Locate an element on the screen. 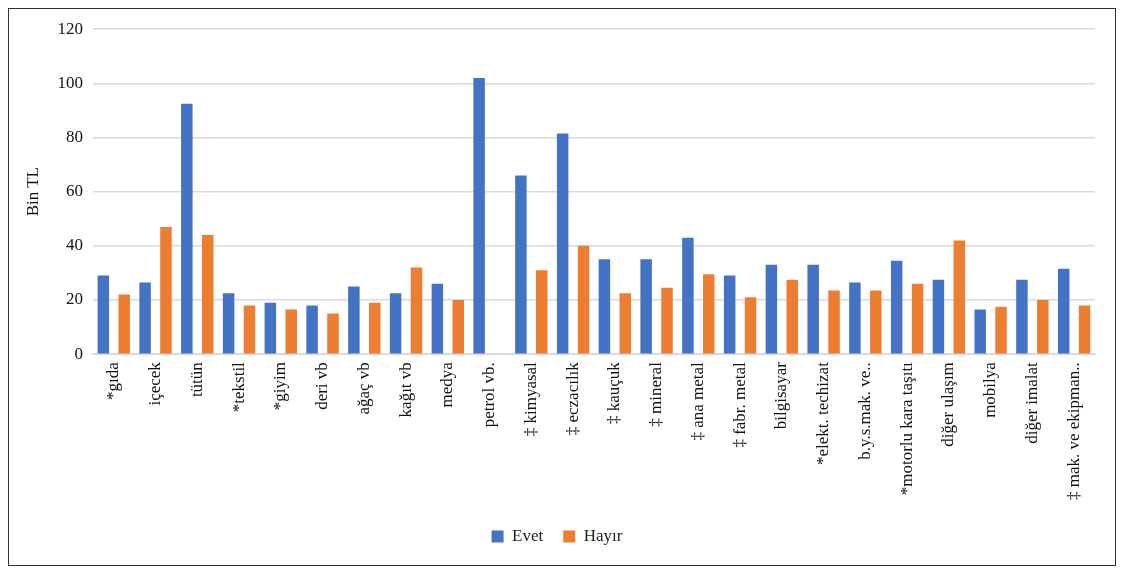 This screenshot has width=1126, height=576. y-tick-label: 120 is located at coordinates (70, 28).